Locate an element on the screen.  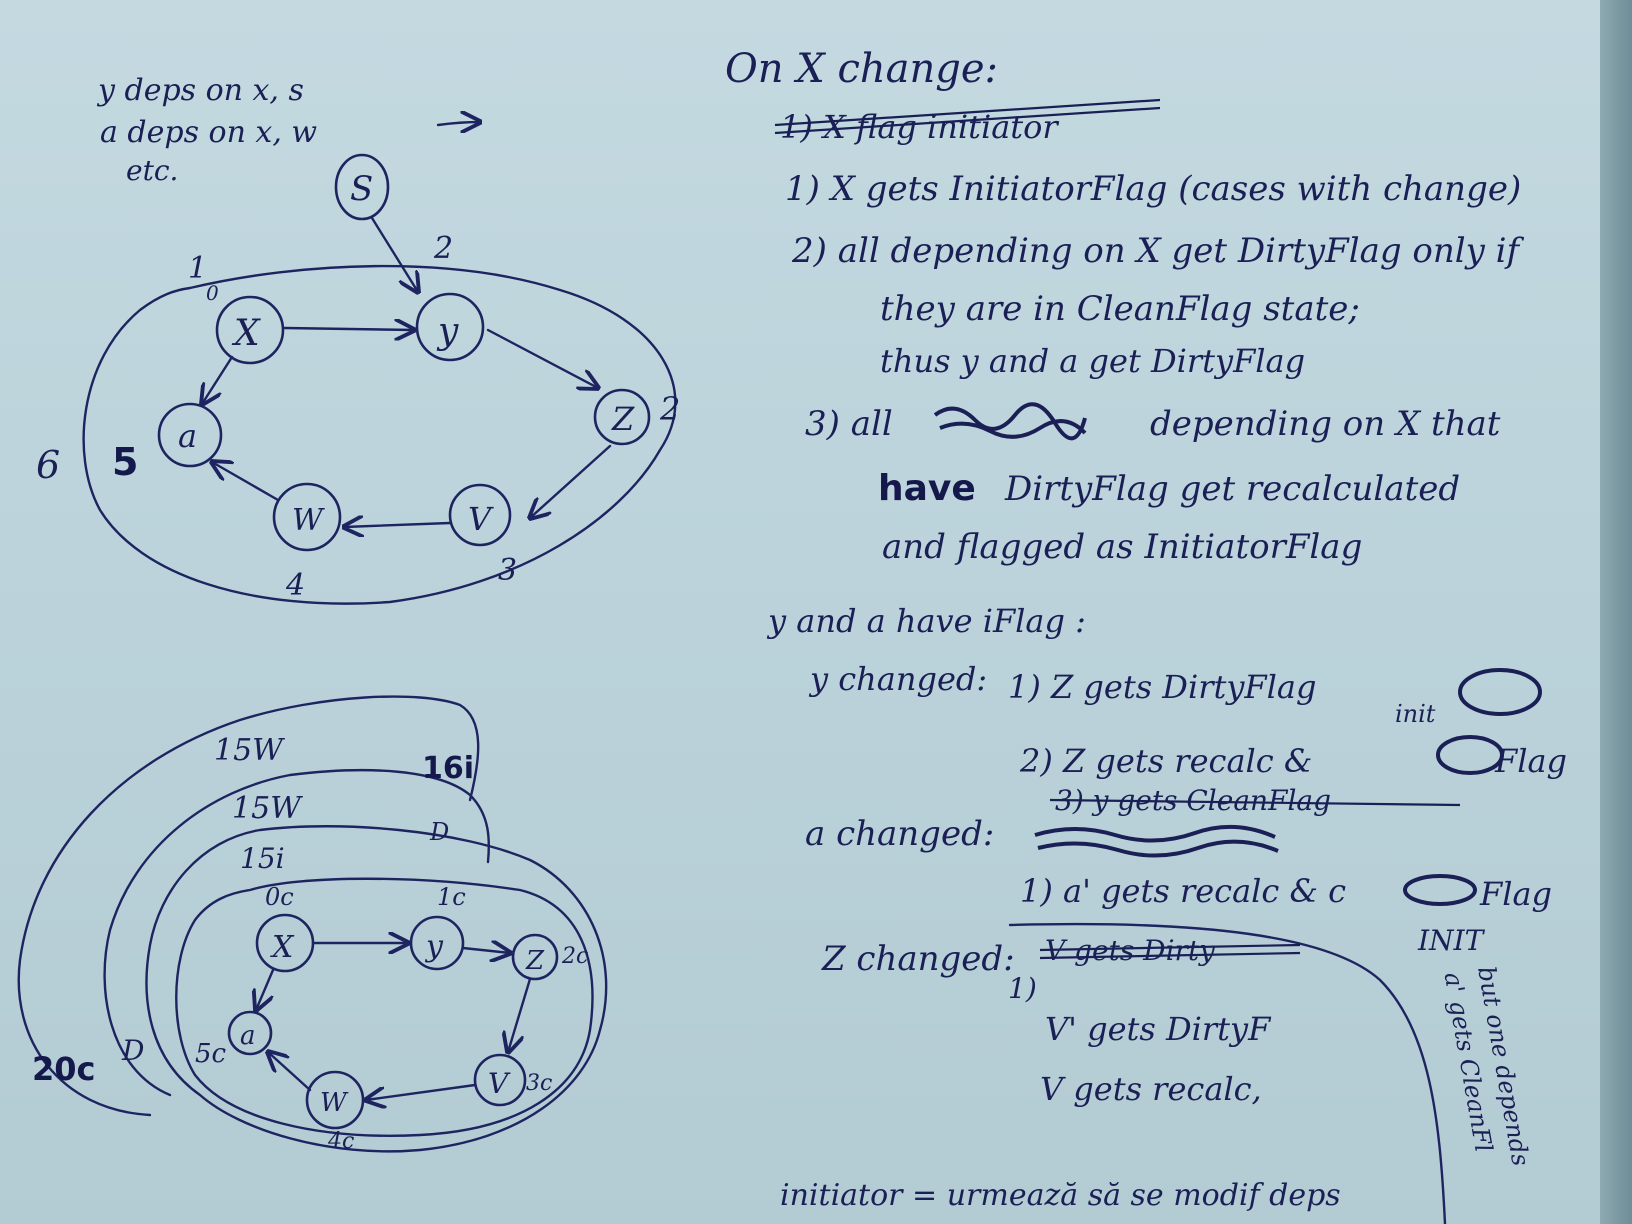
graph1-label-y: 2 is located at coordinates (443, 248).